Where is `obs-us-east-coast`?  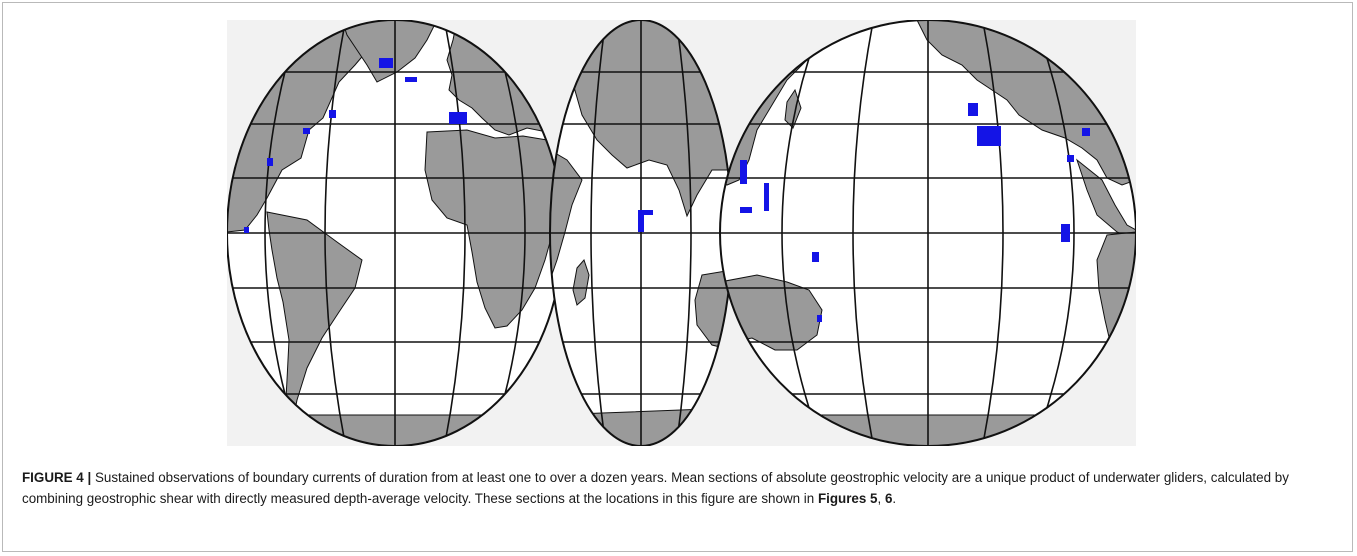 obs-us-east-coast is located at coordinates (1086, 132).